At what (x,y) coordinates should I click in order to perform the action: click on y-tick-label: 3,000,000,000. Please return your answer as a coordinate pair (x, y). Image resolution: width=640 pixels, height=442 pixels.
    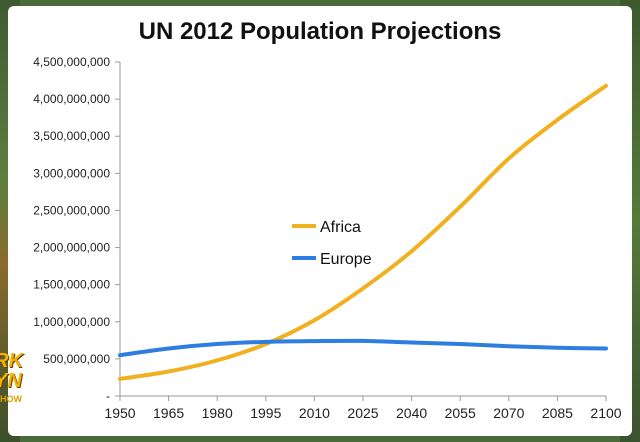
    Looking at the image, I should click on (71, 173).